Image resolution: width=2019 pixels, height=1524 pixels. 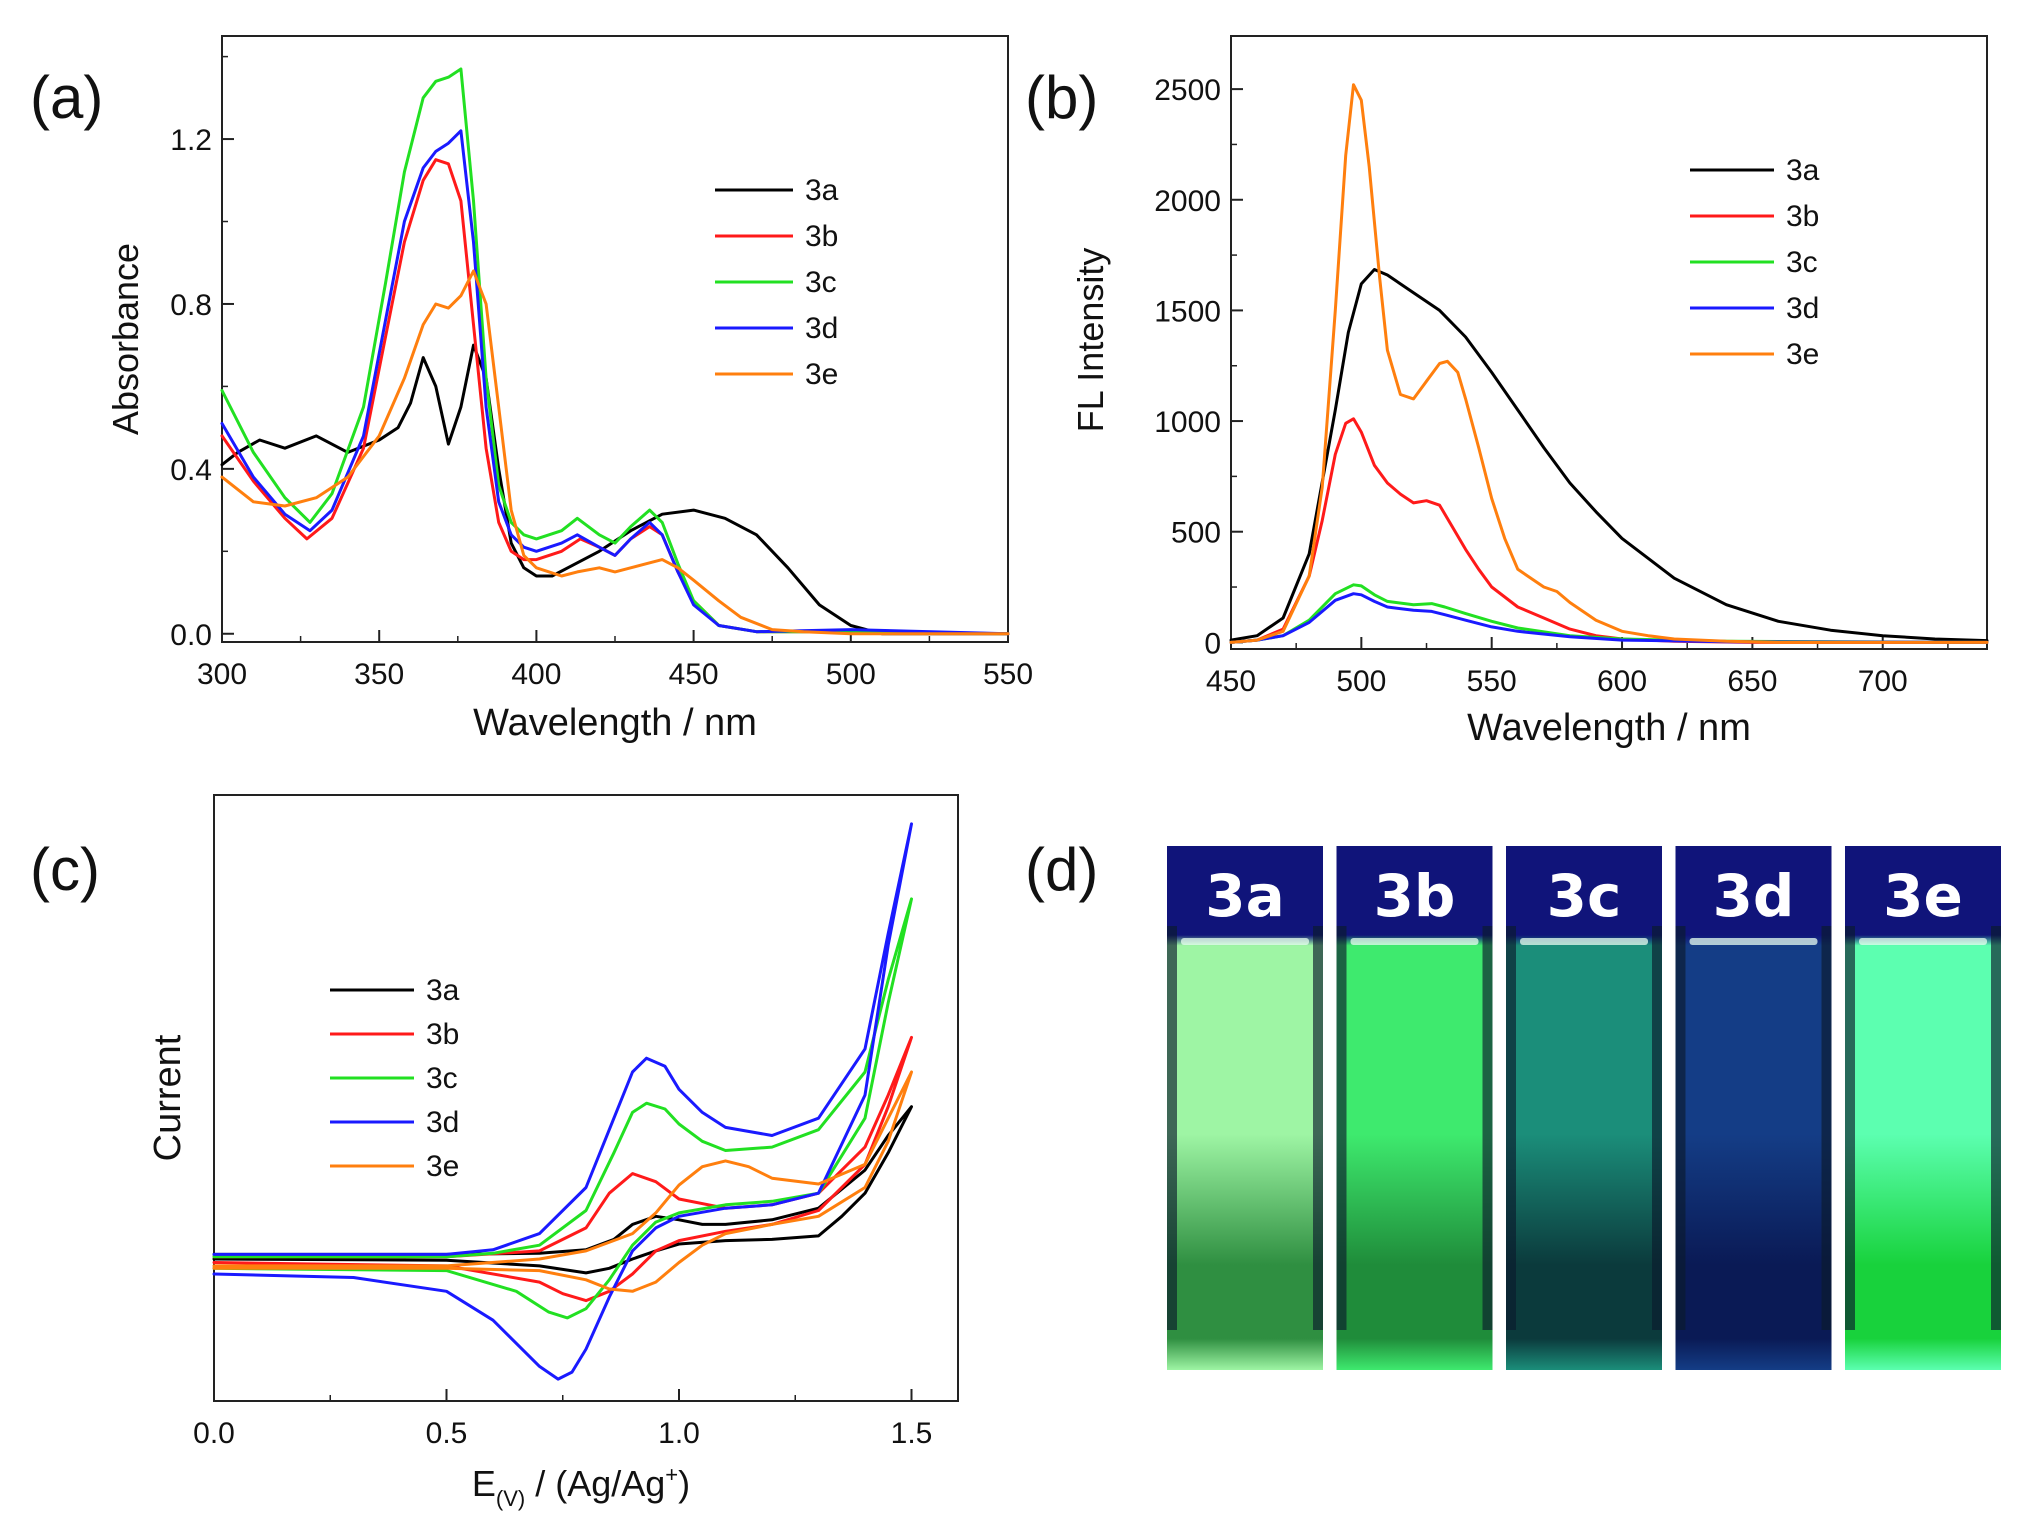 I want to click on series-line-a-3c, so click(x=615, y=351).